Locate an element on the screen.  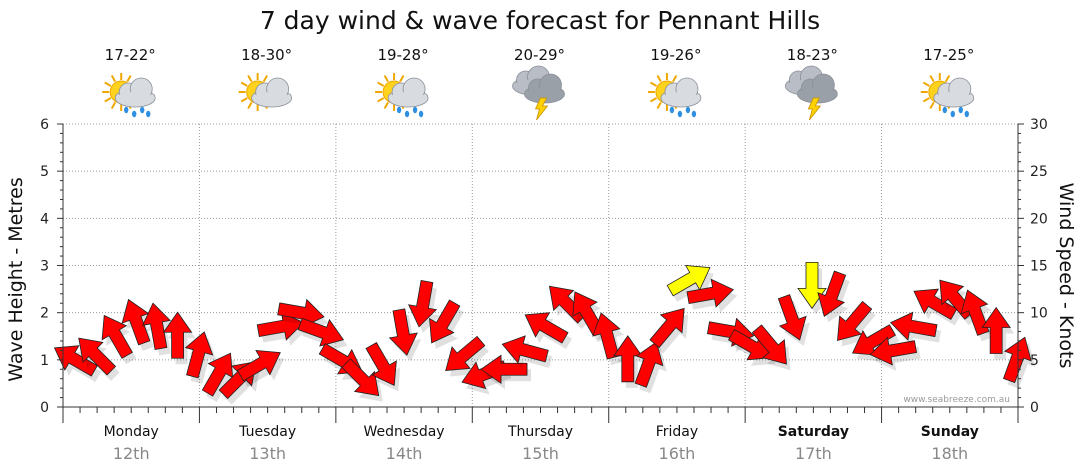
day-date-label: 13th is located at coordinates (267, 453).